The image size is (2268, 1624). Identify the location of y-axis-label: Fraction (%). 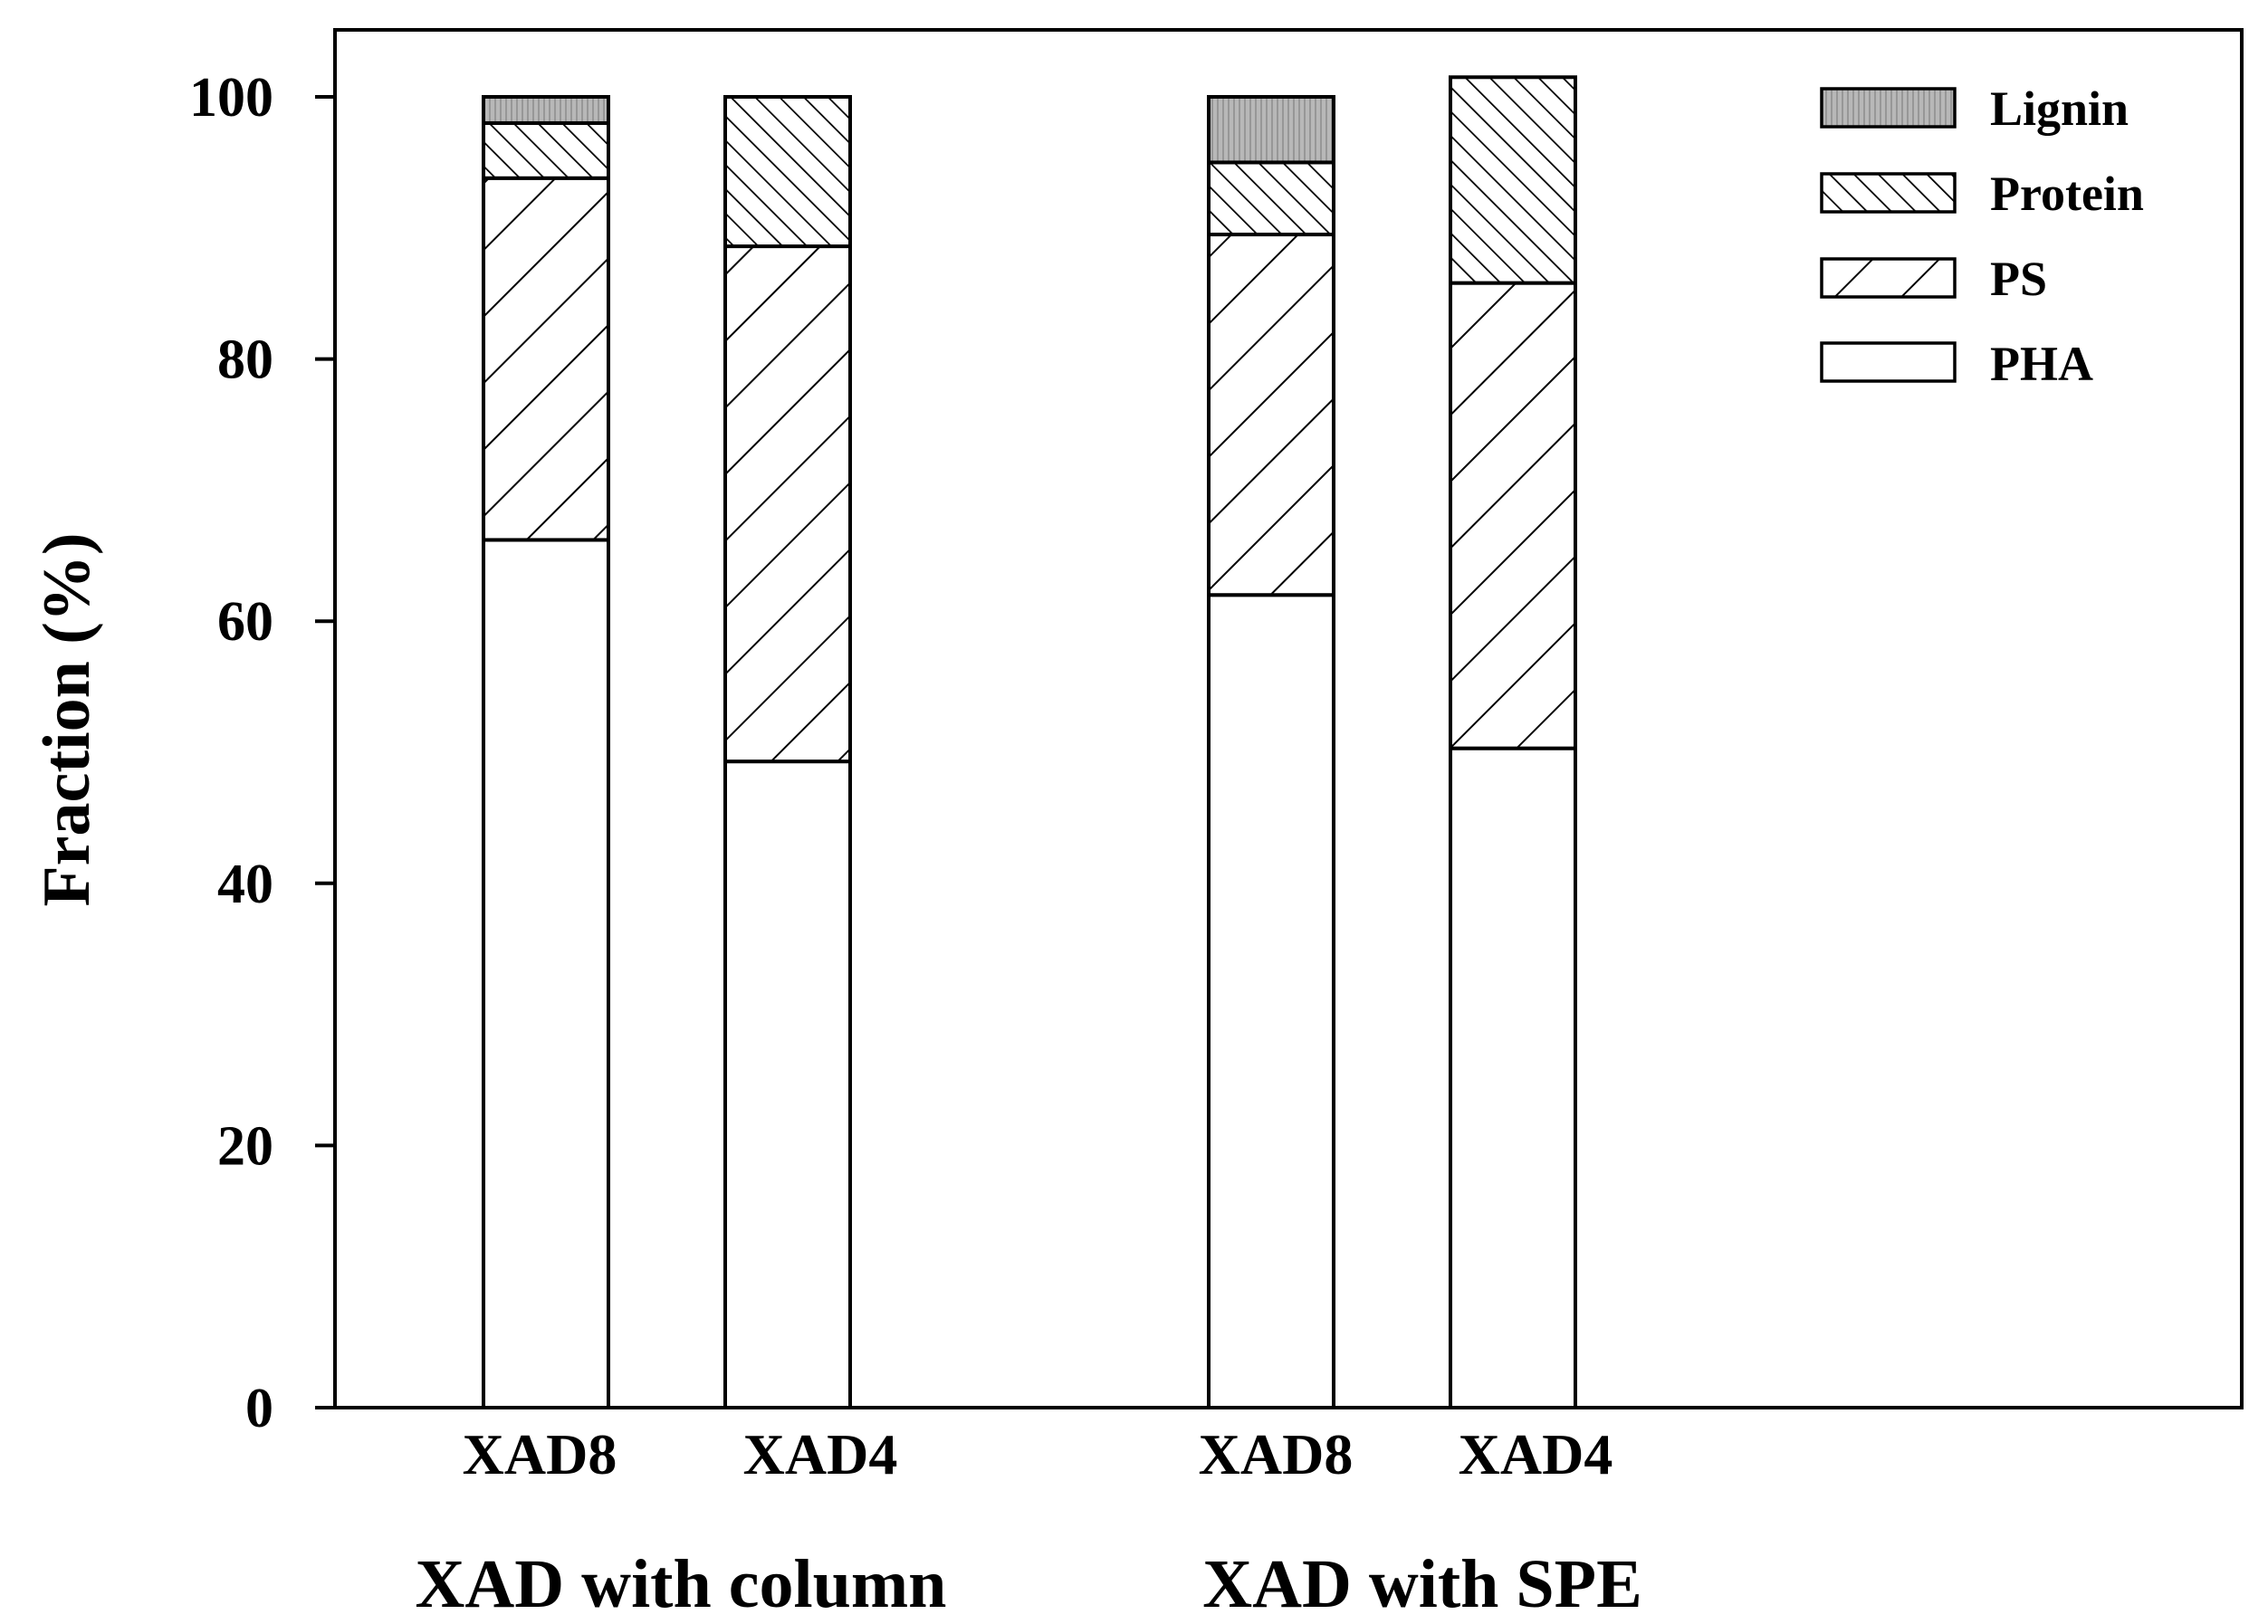
(67, 719).